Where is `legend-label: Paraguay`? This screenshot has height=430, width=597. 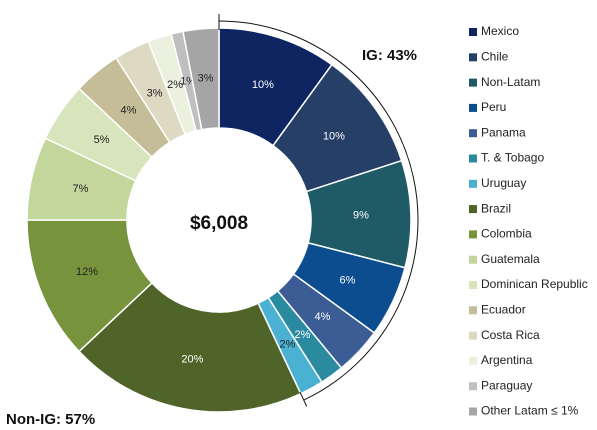 legend-label: Paraguay is located at coordinates (506, 385).